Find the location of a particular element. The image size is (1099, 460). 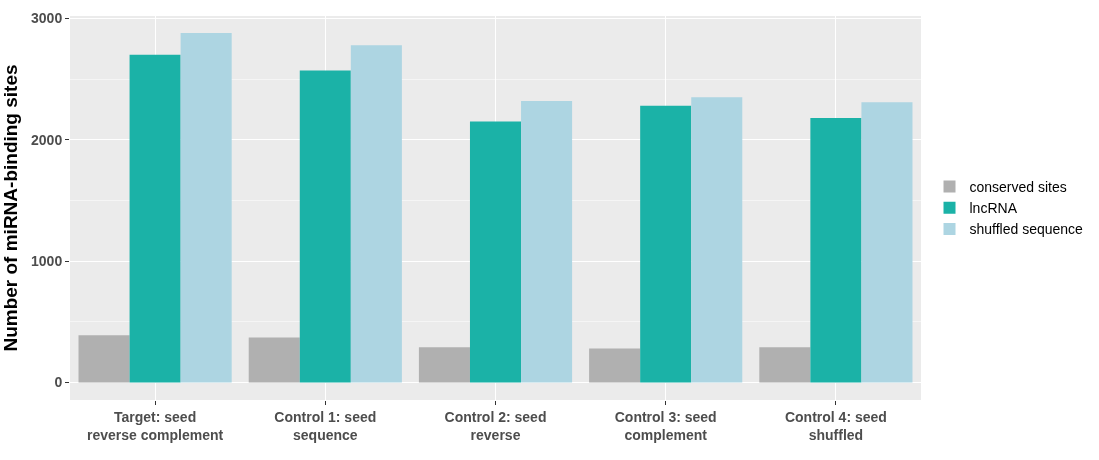

x-tick-label: Control 4: seed shuffled is located at coordinates (835, 425).